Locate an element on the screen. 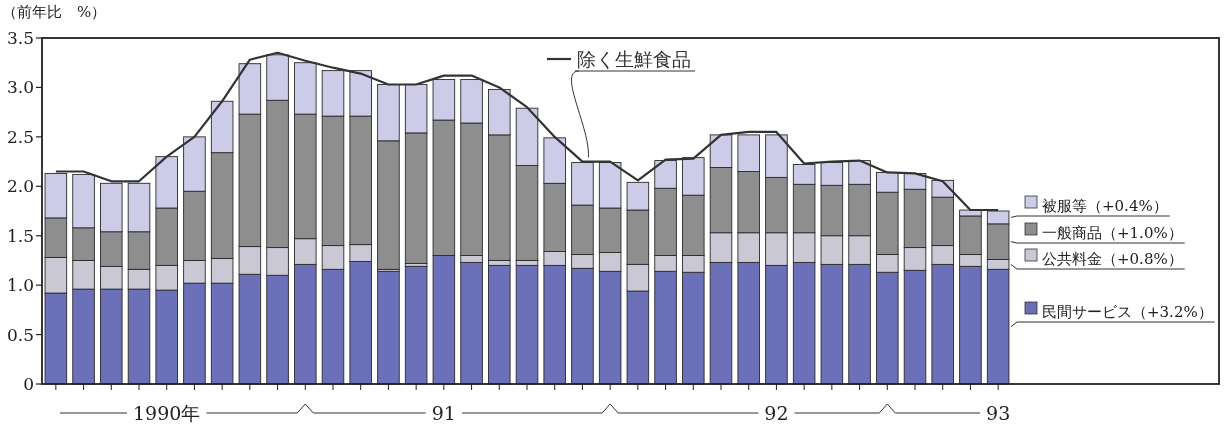 This screenshot has height=430, width=1224. x-tick-label: 93 is located at coordinates (998, 413).